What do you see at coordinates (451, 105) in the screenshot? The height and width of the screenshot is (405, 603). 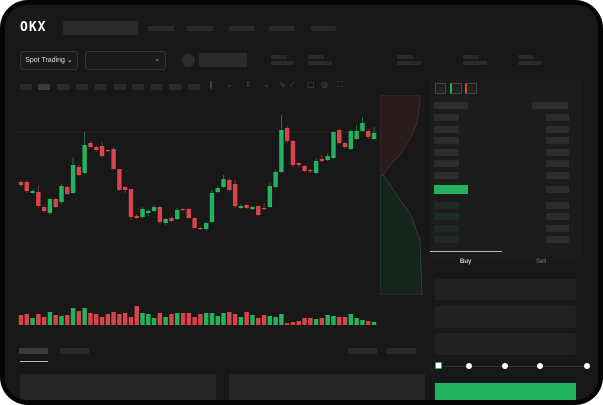 I see `order-book-header` at bounding box center [451, 105].